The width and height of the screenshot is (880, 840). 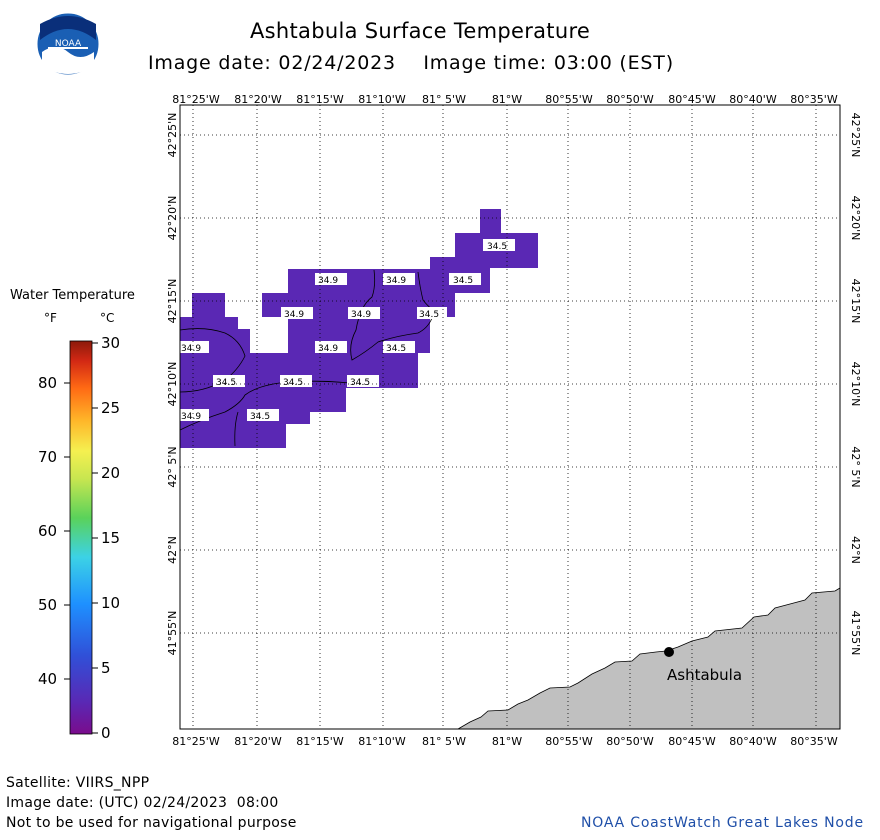 I want to click on legend-ticks, so click(x=81, y=538).